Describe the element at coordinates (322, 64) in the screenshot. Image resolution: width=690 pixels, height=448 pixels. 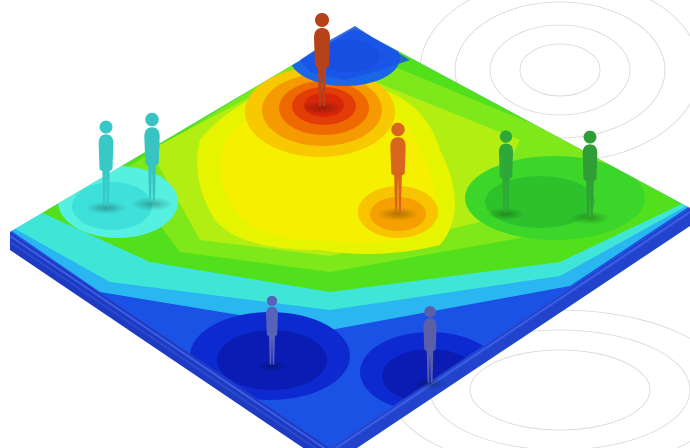
I see `red-figure` at that location.